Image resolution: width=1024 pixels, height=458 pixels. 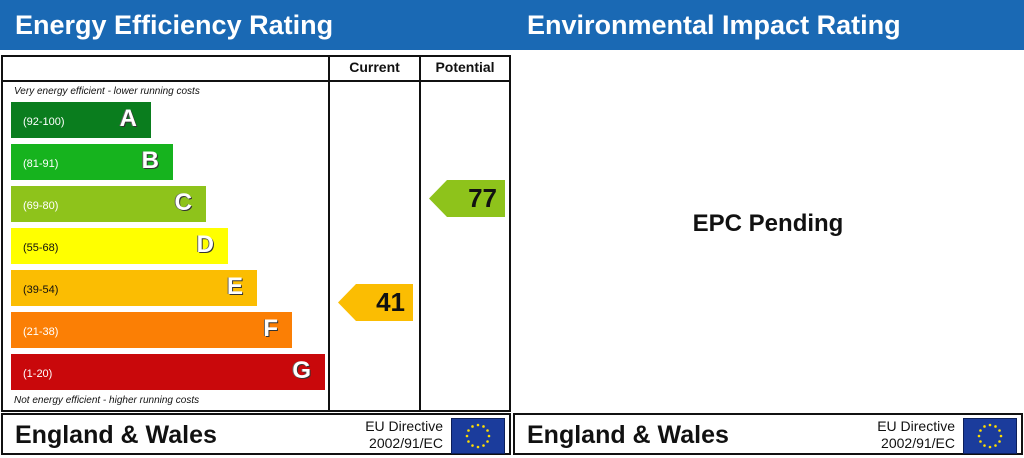 What do you see at coordinates (134, 288) in the screenshot?
I see `rating-band-e: (39-54) E` at bounding box center [134, 288].